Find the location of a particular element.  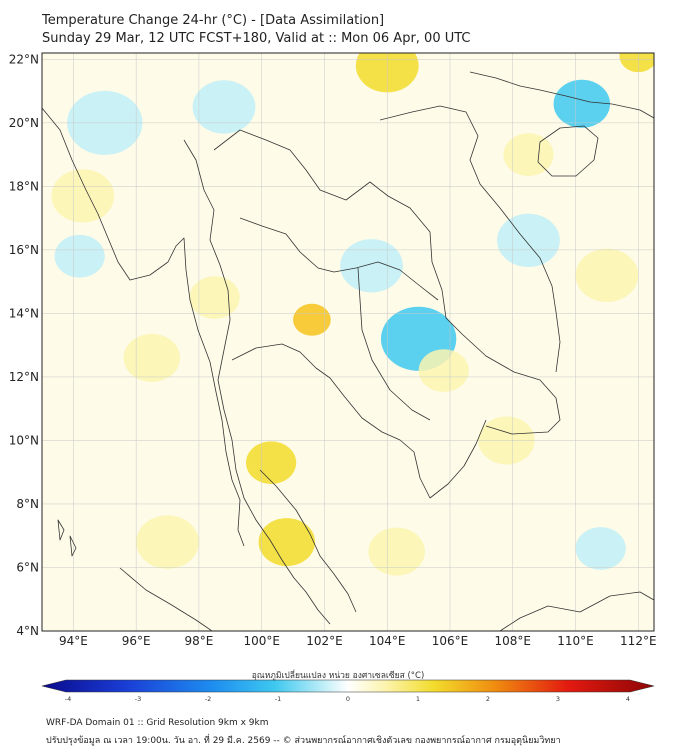

lat-label: 16°N is located at coordinates (24, 250).